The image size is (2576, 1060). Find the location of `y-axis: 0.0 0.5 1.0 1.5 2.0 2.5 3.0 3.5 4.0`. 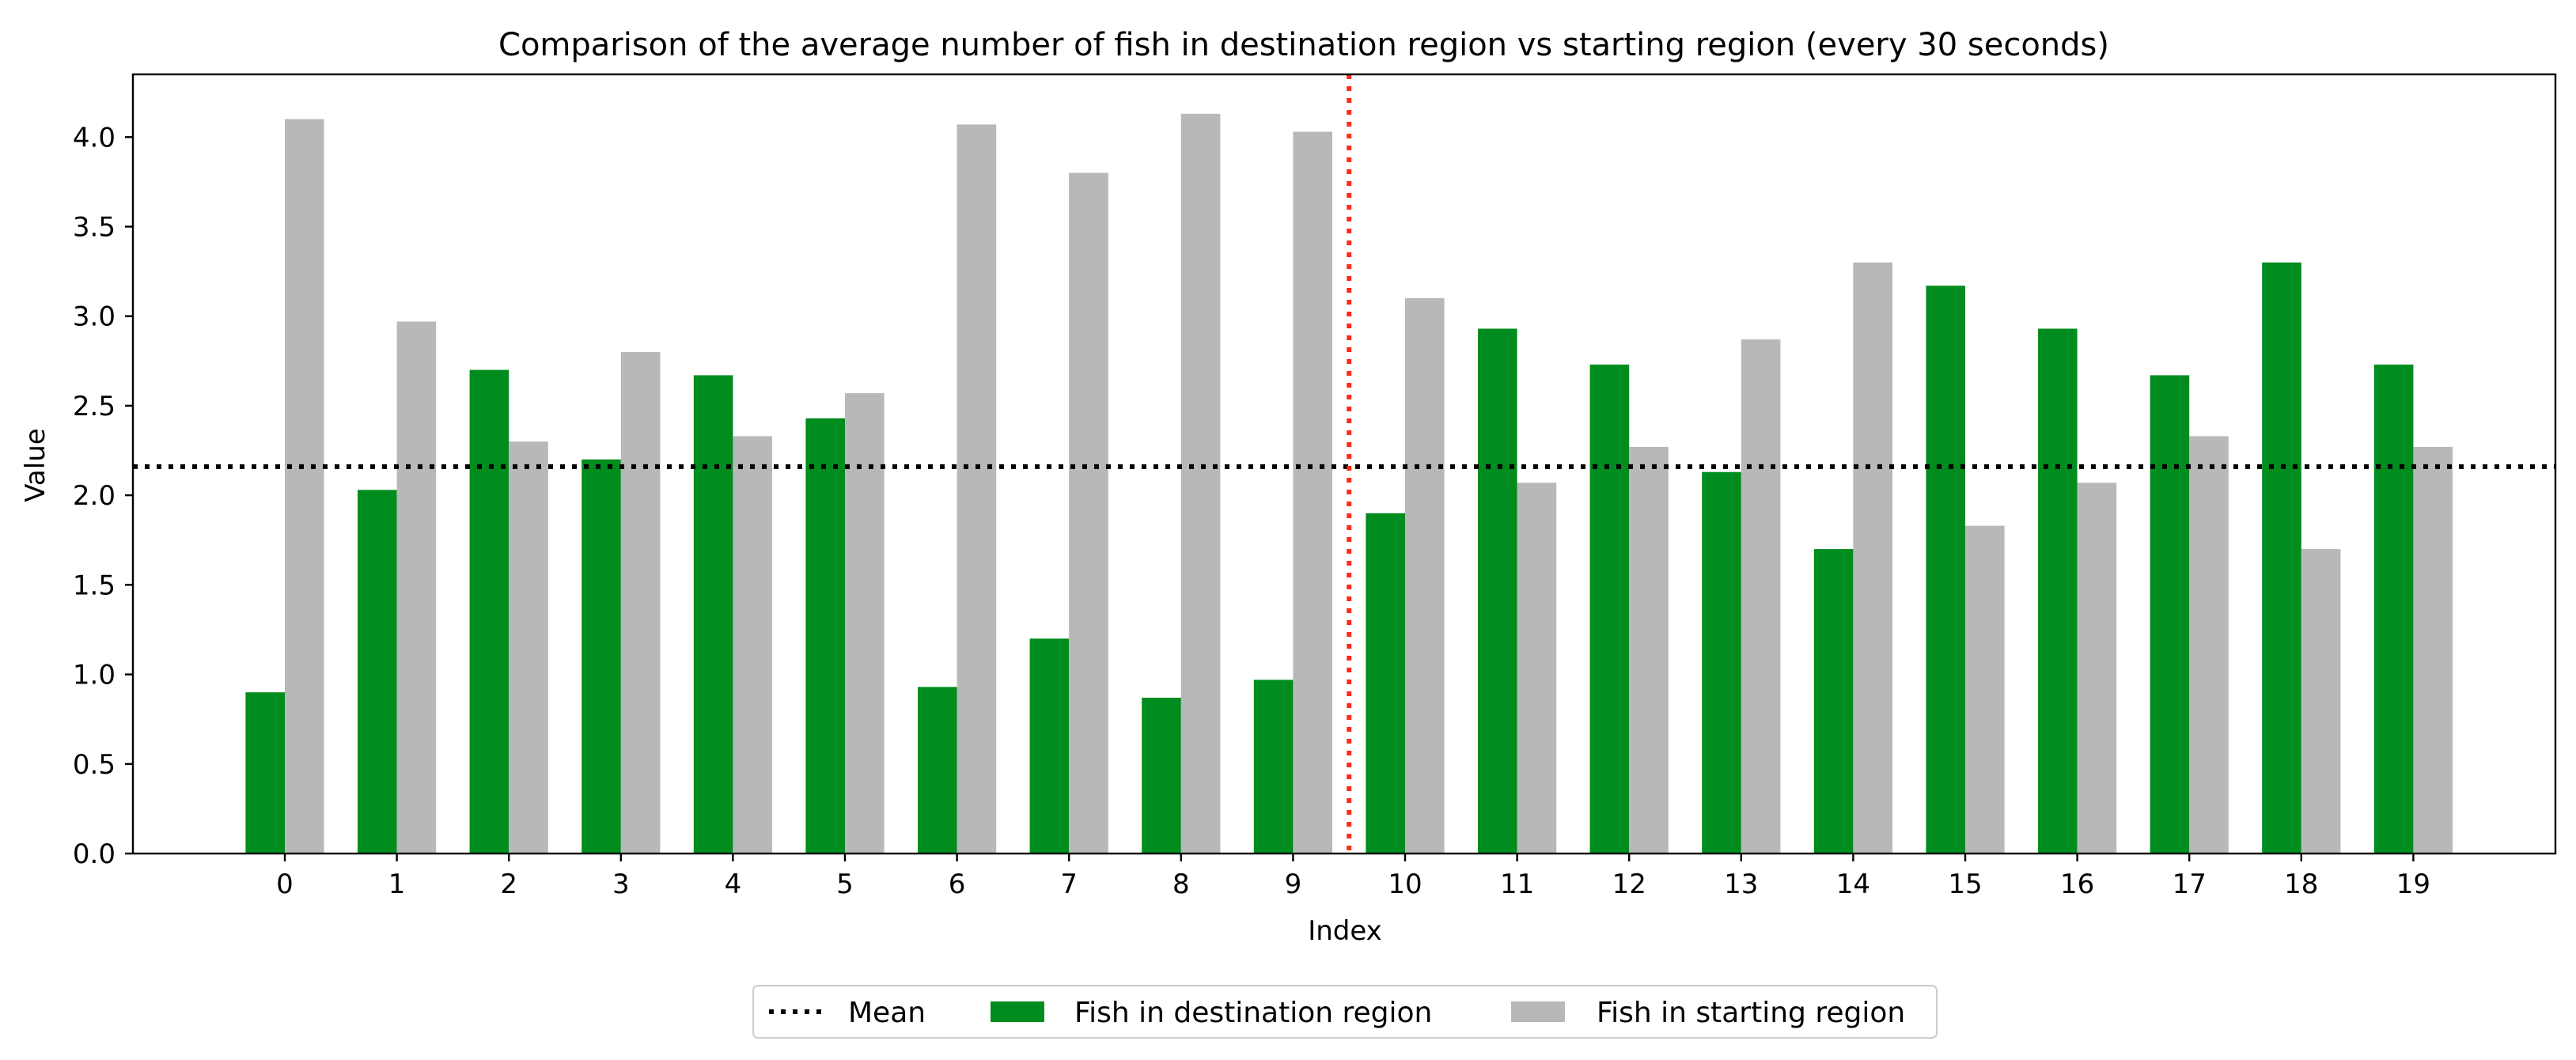

y-axis: 0.0 0.5 1.0 1.5 2.0 2.5 3.0 3.5 4.0 is located at coordinates (103, 496).